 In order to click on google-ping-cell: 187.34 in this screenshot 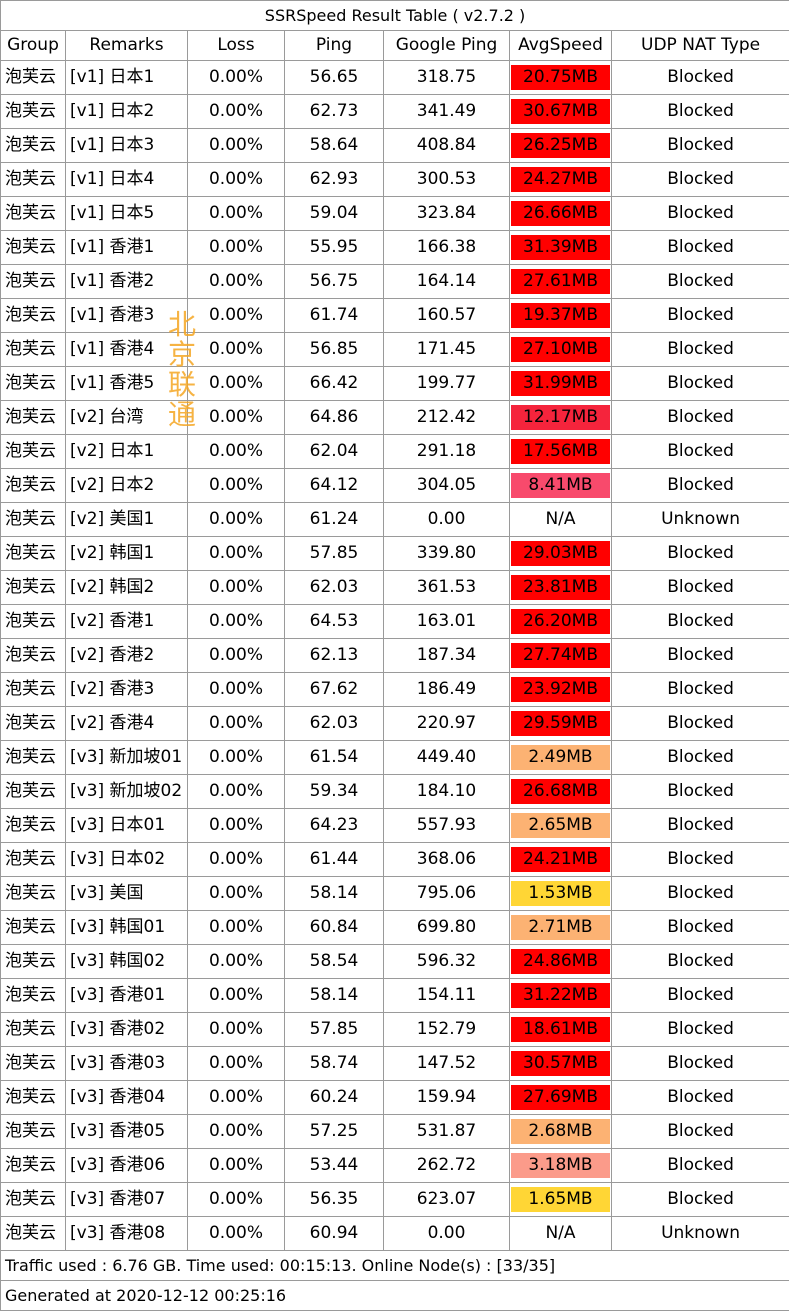, I will do `click(447, 656)`.